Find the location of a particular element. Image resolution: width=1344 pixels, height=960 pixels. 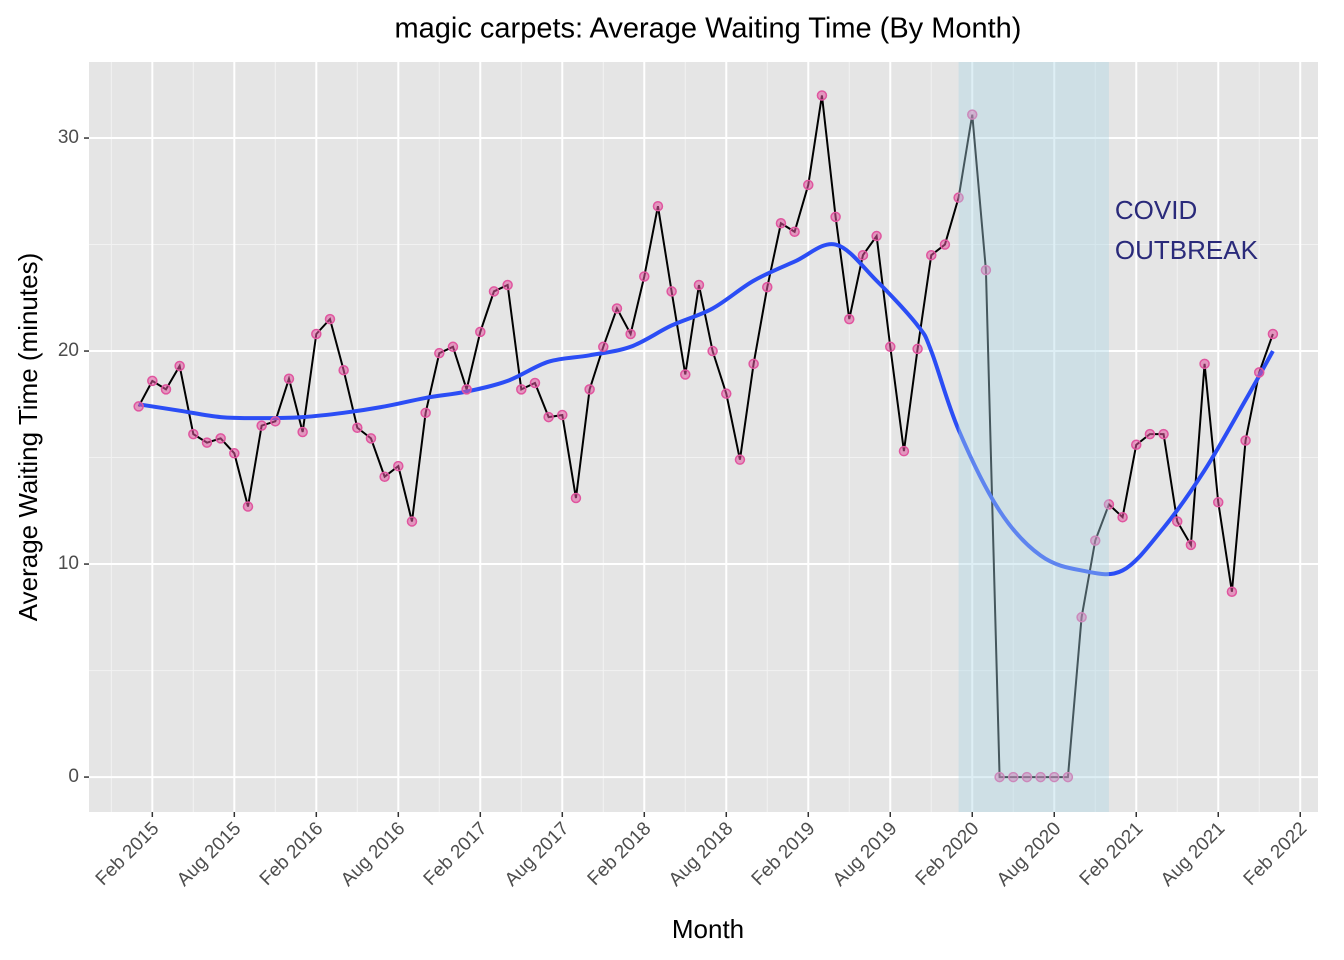

x-tick-label: Aug 2021 is located at coordinates (1193, 854).